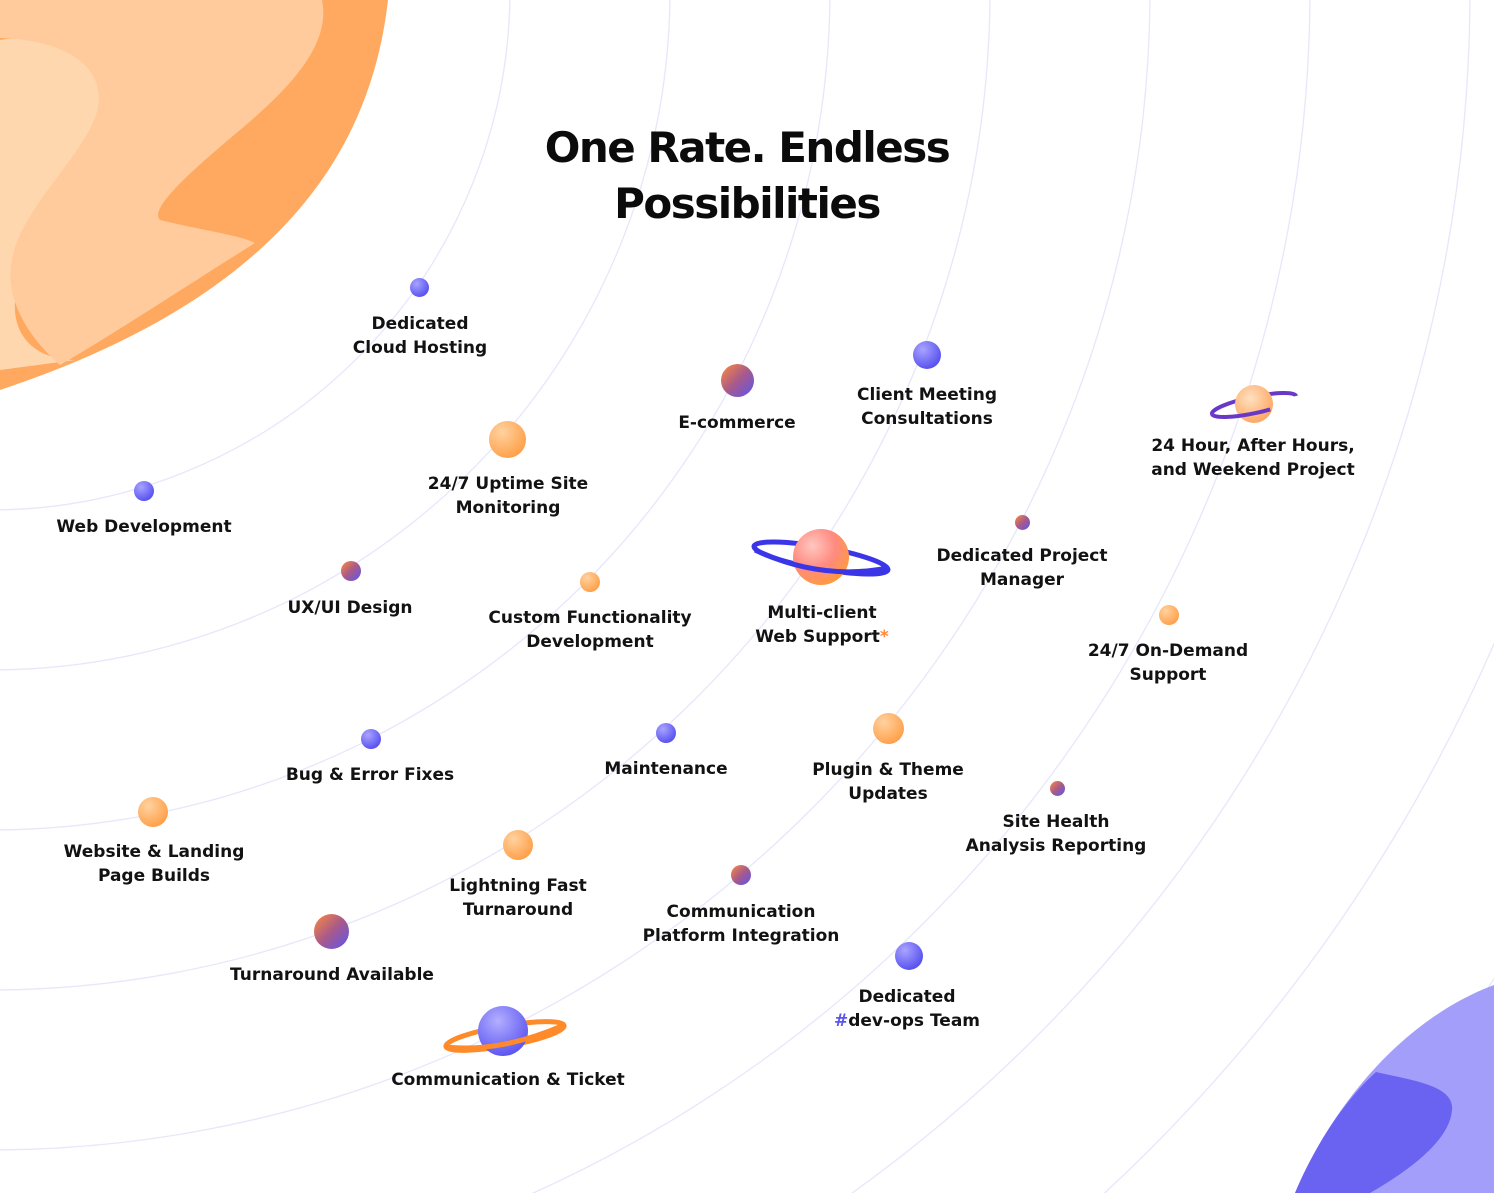 The image size is (1494, 1193). What do you see at coordinates (1168, 663) in the screenshot?
I see `feature-label: 24/7 On-Demand Support` at bounding box center [1168, 663].